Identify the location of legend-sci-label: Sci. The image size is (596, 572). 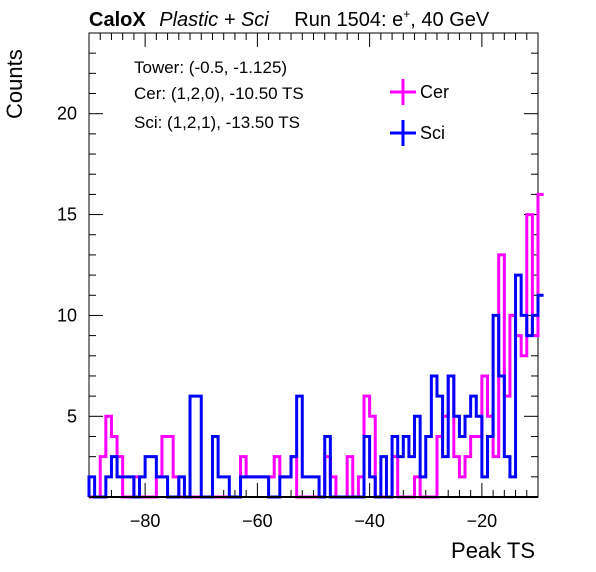
(432, 133).